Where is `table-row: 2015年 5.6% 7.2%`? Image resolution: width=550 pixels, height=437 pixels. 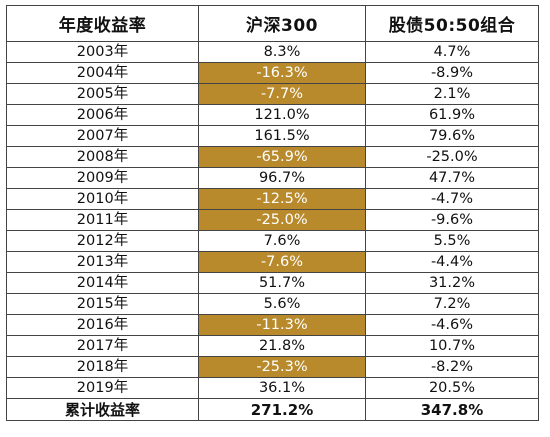
table-row: 2015年 5.6% 7.2% is located at coordinates (272, 304).